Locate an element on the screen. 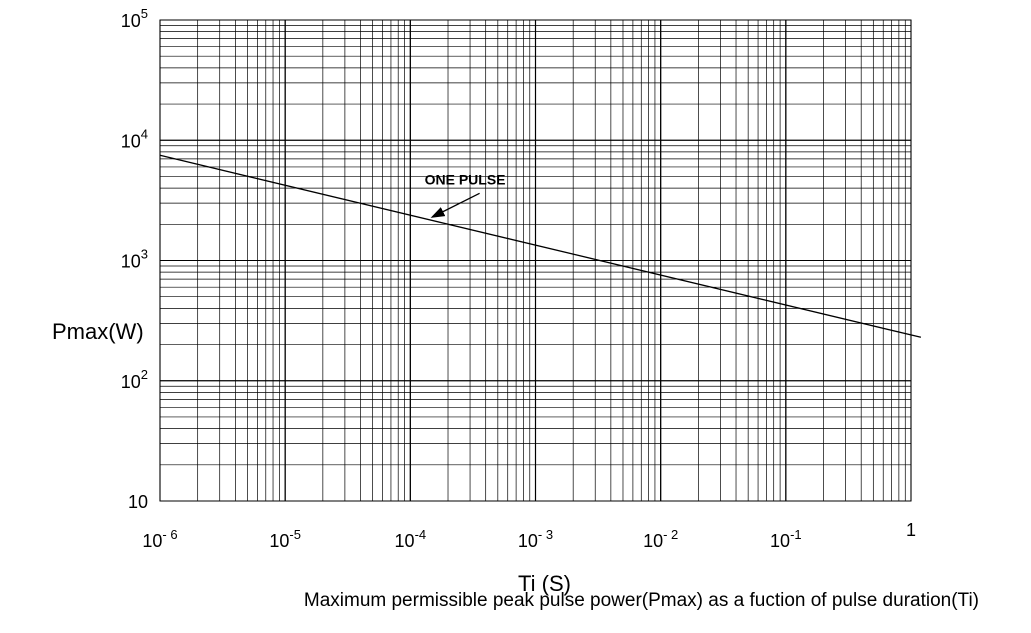 Image resolution: width=1031 pixels, height=633 pixels. y-tick-label: 10⁵ is located at coordinates (134, 18).